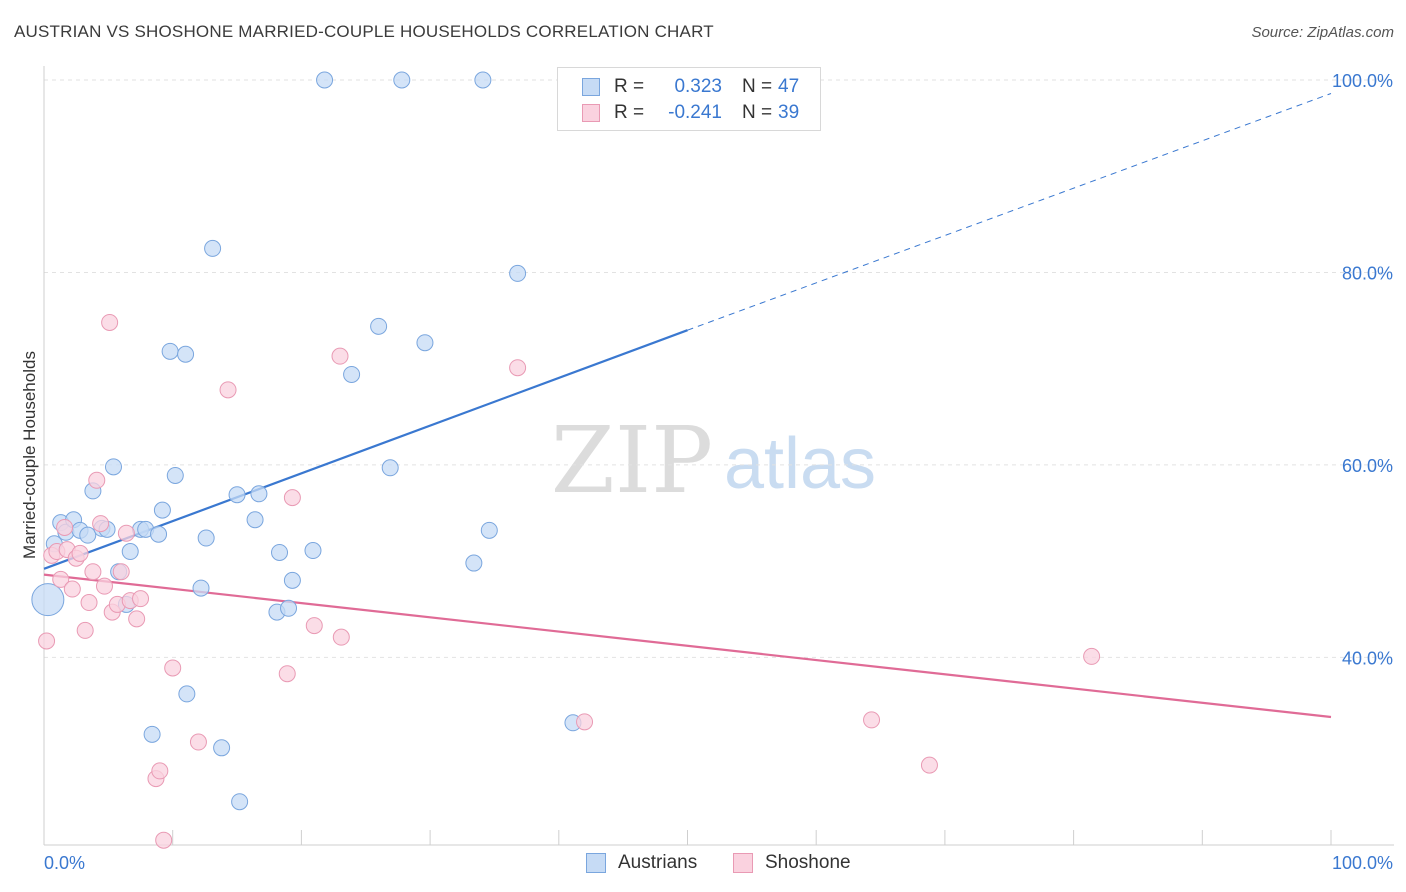  Describe the element at coordinates (591, 87) in the screenshot. I see `austrians-swatch` at that location.